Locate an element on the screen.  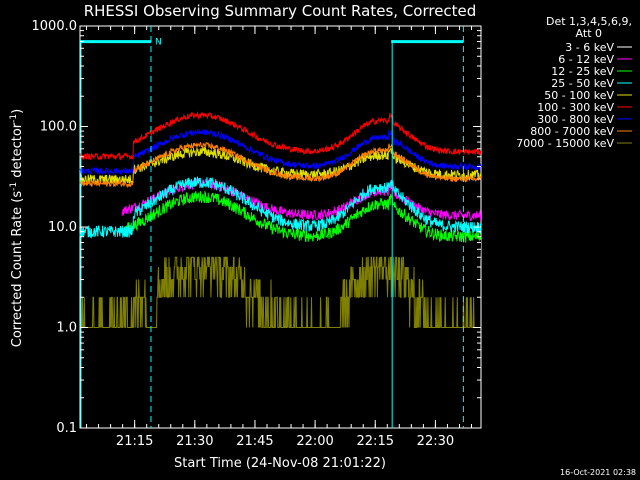
y-tick-label-1: 100.0 is located at coordinates (58, 127).